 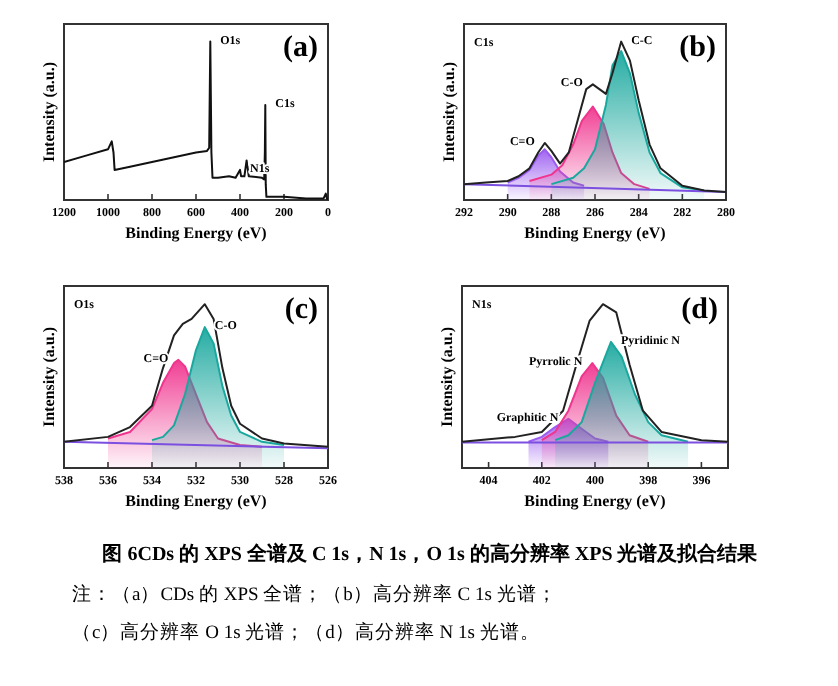 I want to click on chart-title: (c), so click(x=301, y=310).